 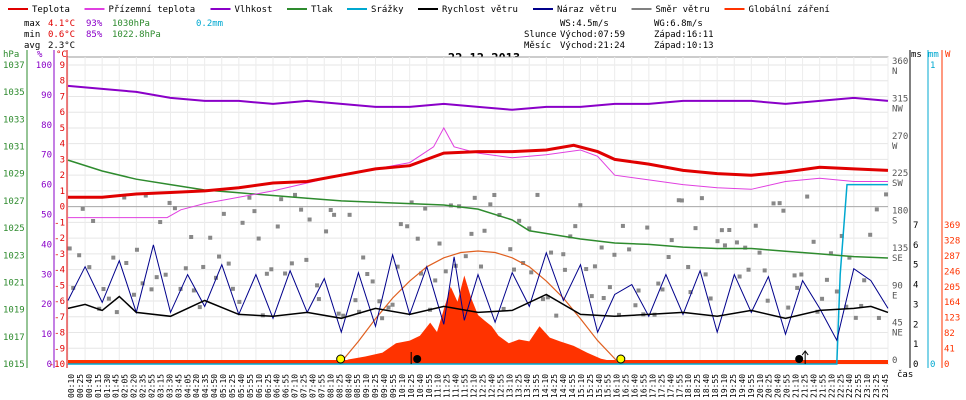 What do you see at coordinates (683, 10) in the screenshot?
I see `legend-label-7: Směr větru` at bounding box center [683, 10].